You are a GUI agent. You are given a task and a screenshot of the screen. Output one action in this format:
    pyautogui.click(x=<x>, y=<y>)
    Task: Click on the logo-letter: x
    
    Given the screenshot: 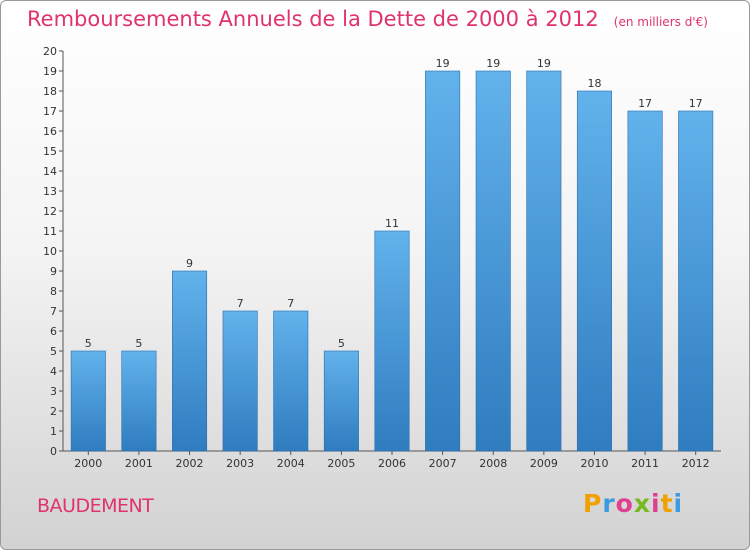 What is the action you would take?
    pyautogui.click(x=642, y=503)
    